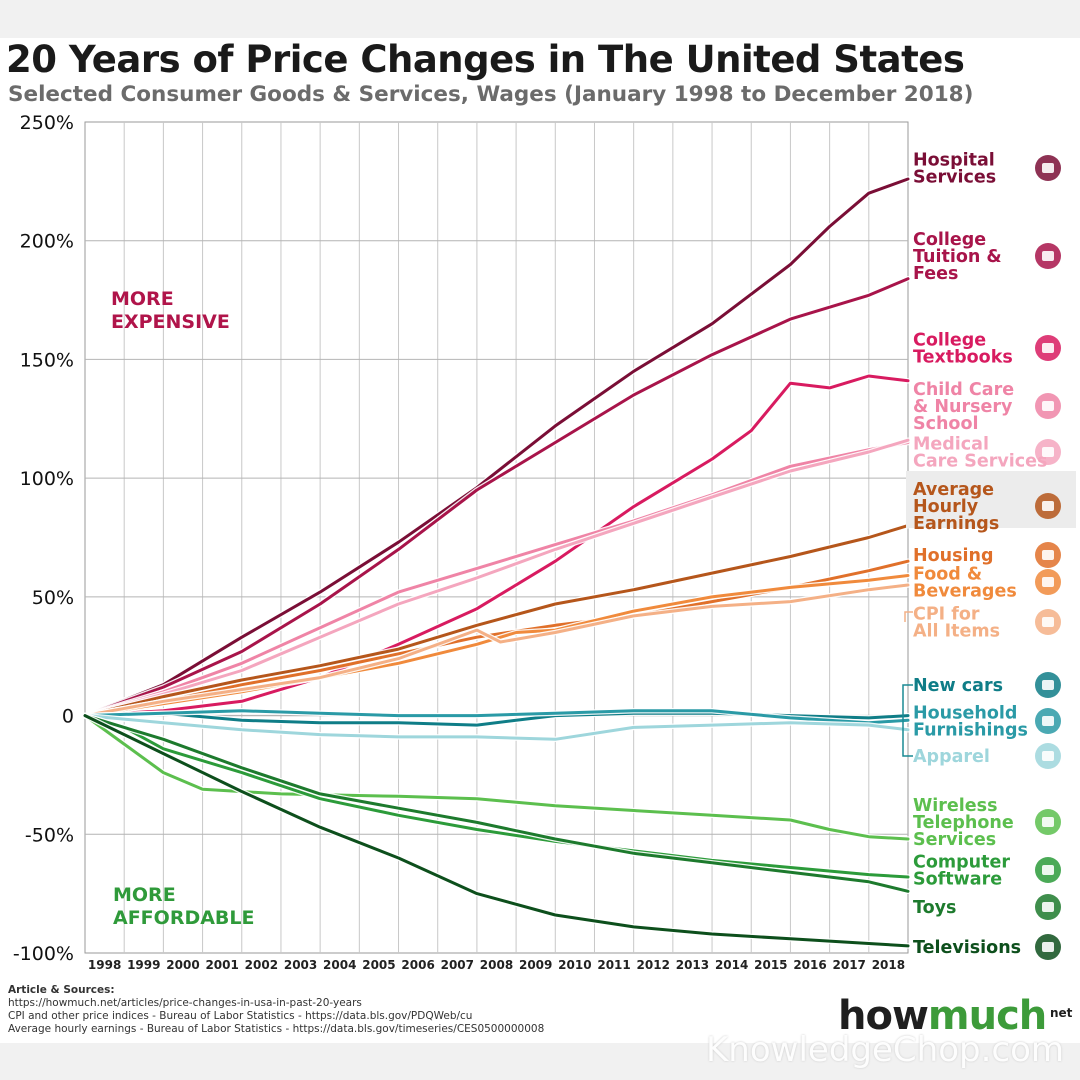 The image size is (1080, 1080). What do you see at coordinates (1048, 506) in the screenshot?
I see `clock-dollar-icon` at bounding box center [1048, 506].